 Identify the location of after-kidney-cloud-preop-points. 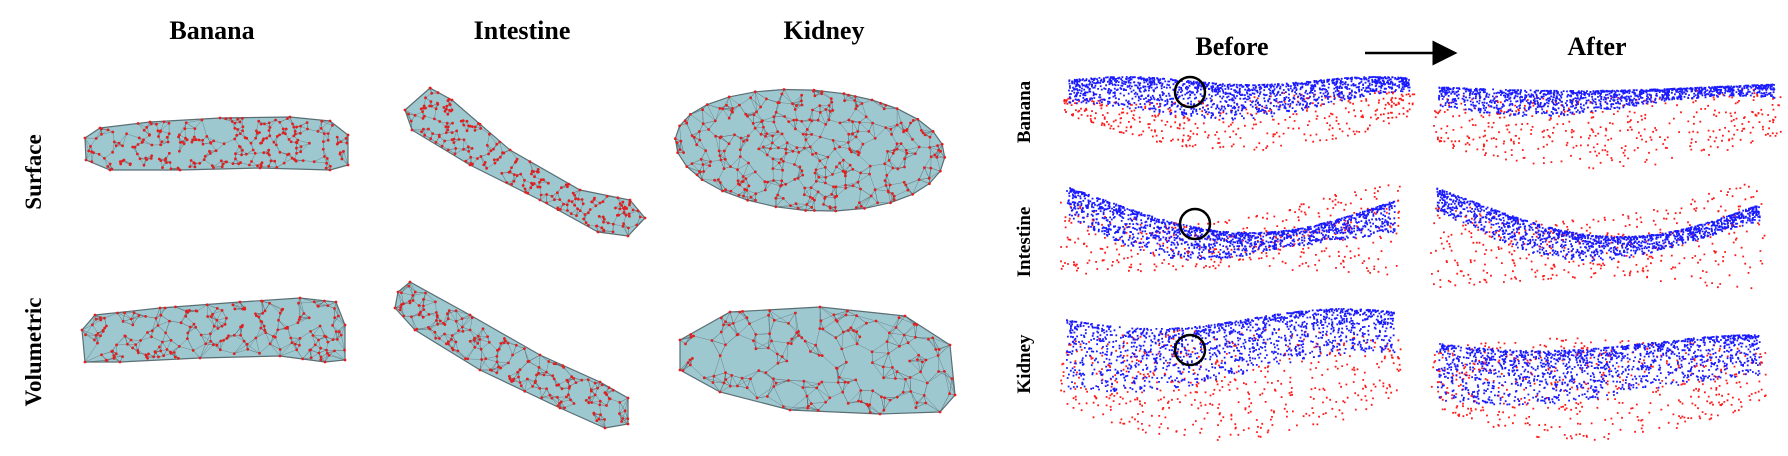
(1598, 389).